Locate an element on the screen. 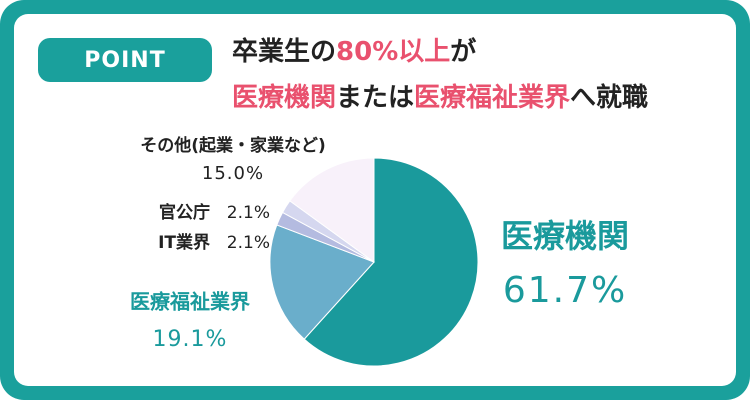 The width and height of the screenshot is (750, 400). slice-value: 15.0% is located at coordinates (233, 173).